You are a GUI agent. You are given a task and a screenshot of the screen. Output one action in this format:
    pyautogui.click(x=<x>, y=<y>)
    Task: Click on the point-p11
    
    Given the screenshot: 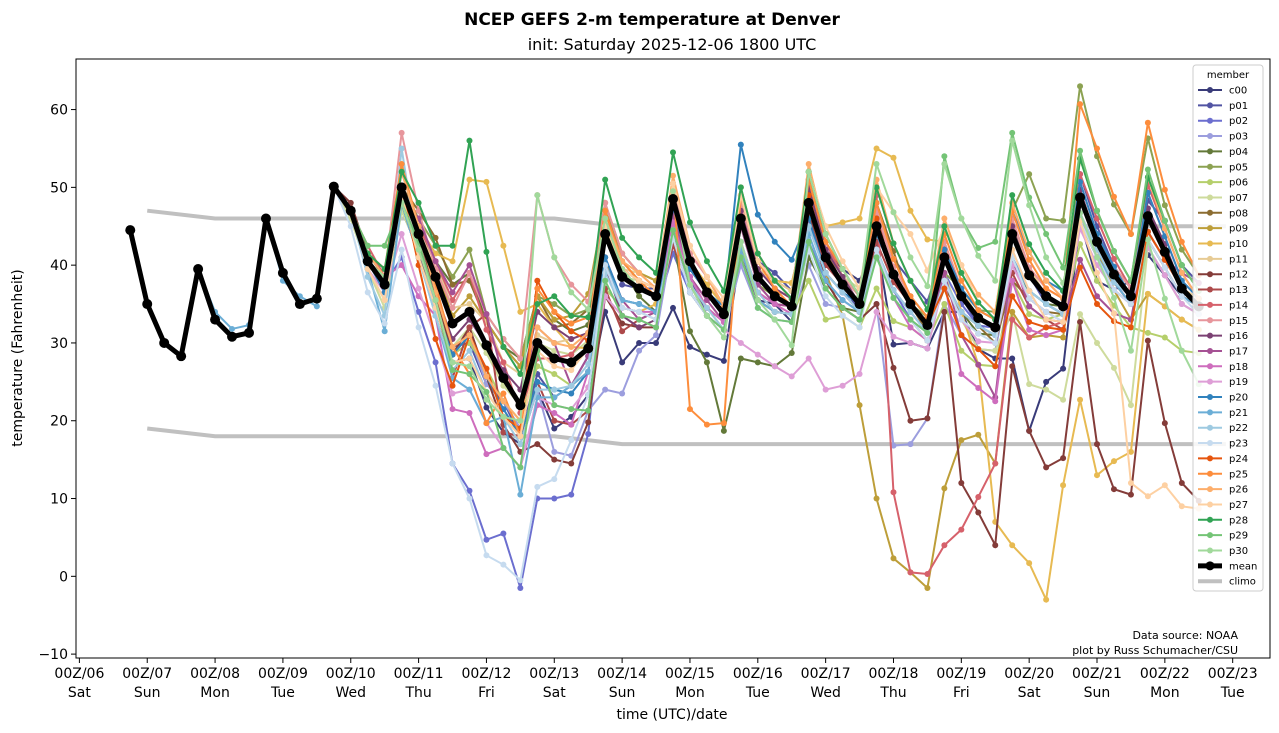 What is the action you would take?
    pyautogui.click(x=469, y=304)
    